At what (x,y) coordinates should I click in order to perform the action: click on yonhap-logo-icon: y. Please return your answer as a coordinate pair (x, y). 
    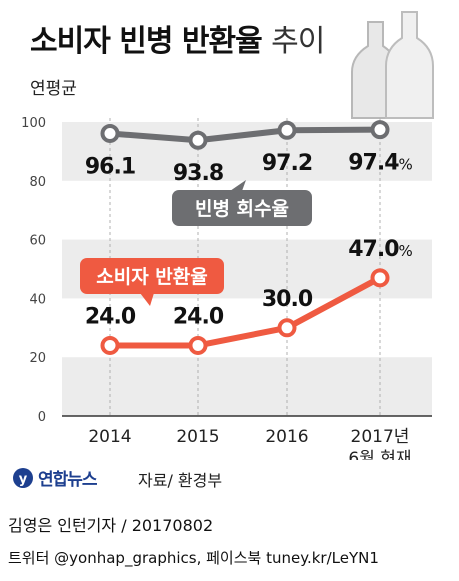
    Looking at the image, I should click on (23, 477).